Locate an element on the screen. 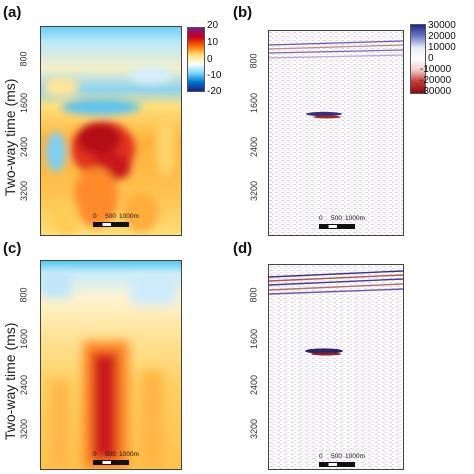 The width and height of the screenshot is (474, 474). panel-d-plot: 0 500 1000m is located at coordinates (336, 367).